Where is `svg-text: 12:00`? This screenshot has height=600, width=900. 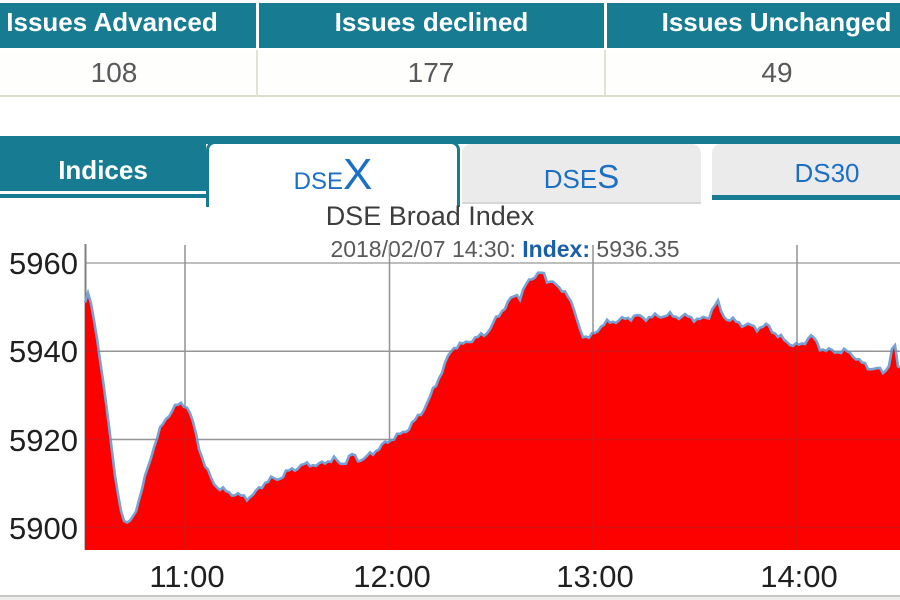 svg-text: 12:00 is located at coordinates (392, 576).